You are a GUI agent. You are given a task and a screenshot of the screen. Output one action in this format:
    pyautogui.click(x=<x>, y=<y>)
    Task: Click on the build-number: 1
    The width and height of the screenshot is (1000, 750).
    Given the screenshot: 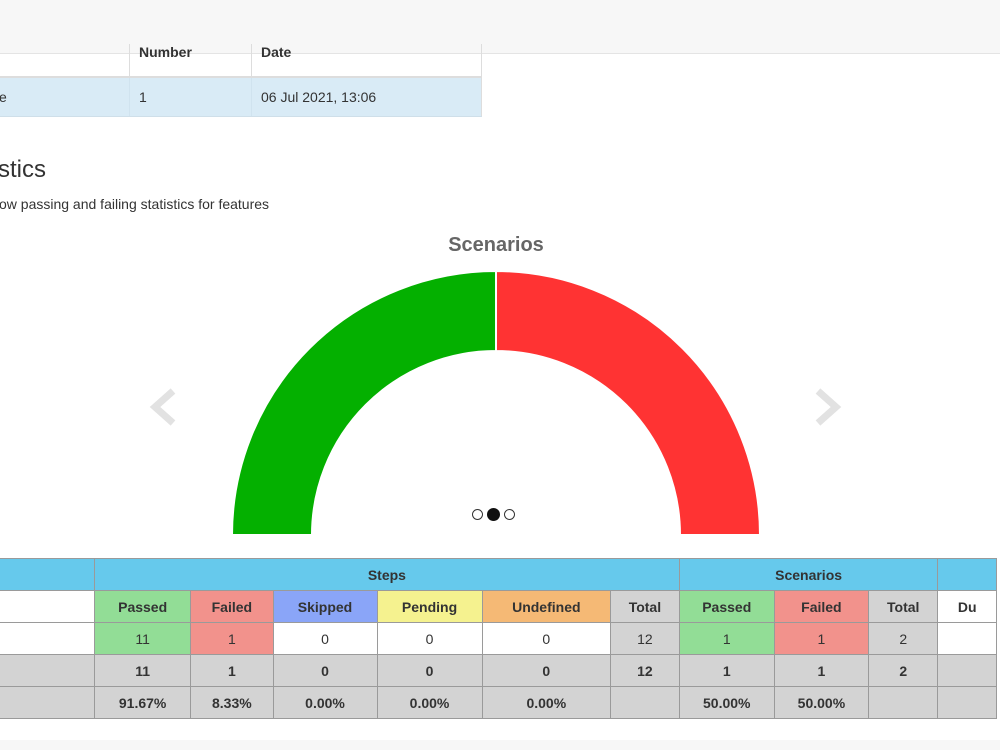 What is the action you would take?
    pyautogui.click(x=190, y=97)
    